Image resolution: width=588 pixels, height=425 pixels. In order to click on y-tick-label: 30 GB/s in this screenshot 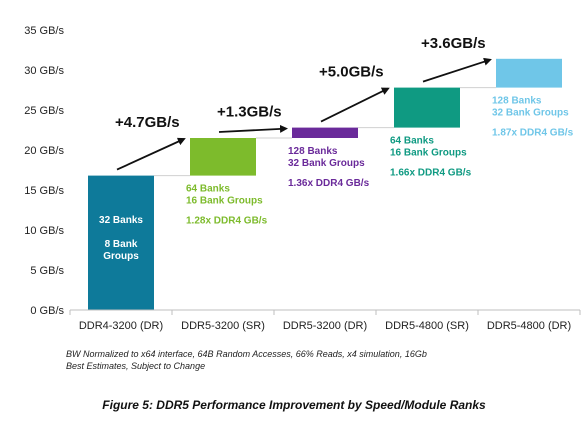, I will do `click(44, 71)`.